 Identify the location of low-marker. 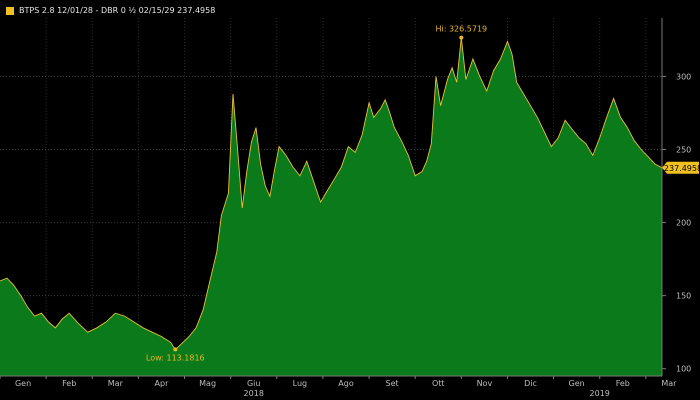
(175, 349).